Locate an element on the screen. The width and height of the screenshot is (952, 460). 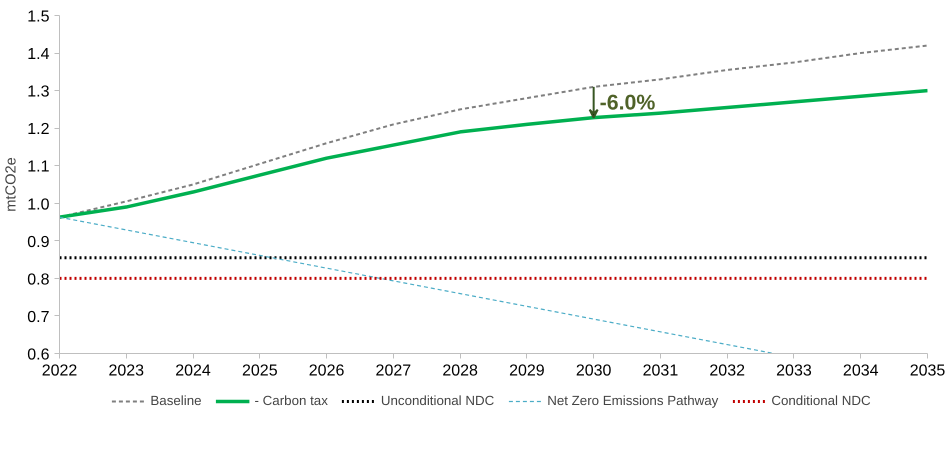
y-tick-label: 0.7 is located at coordinates (38, 317).